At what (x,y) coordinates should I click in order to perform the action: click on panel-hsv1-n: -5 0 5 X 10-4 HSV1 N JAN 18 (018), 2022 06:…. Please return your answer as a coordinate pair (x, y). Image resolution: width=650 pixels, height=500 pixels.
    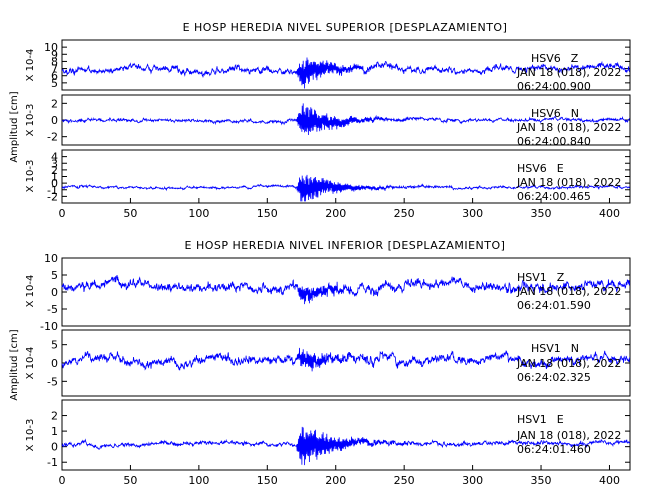
    Looking at the image, I should click on (328, 363).